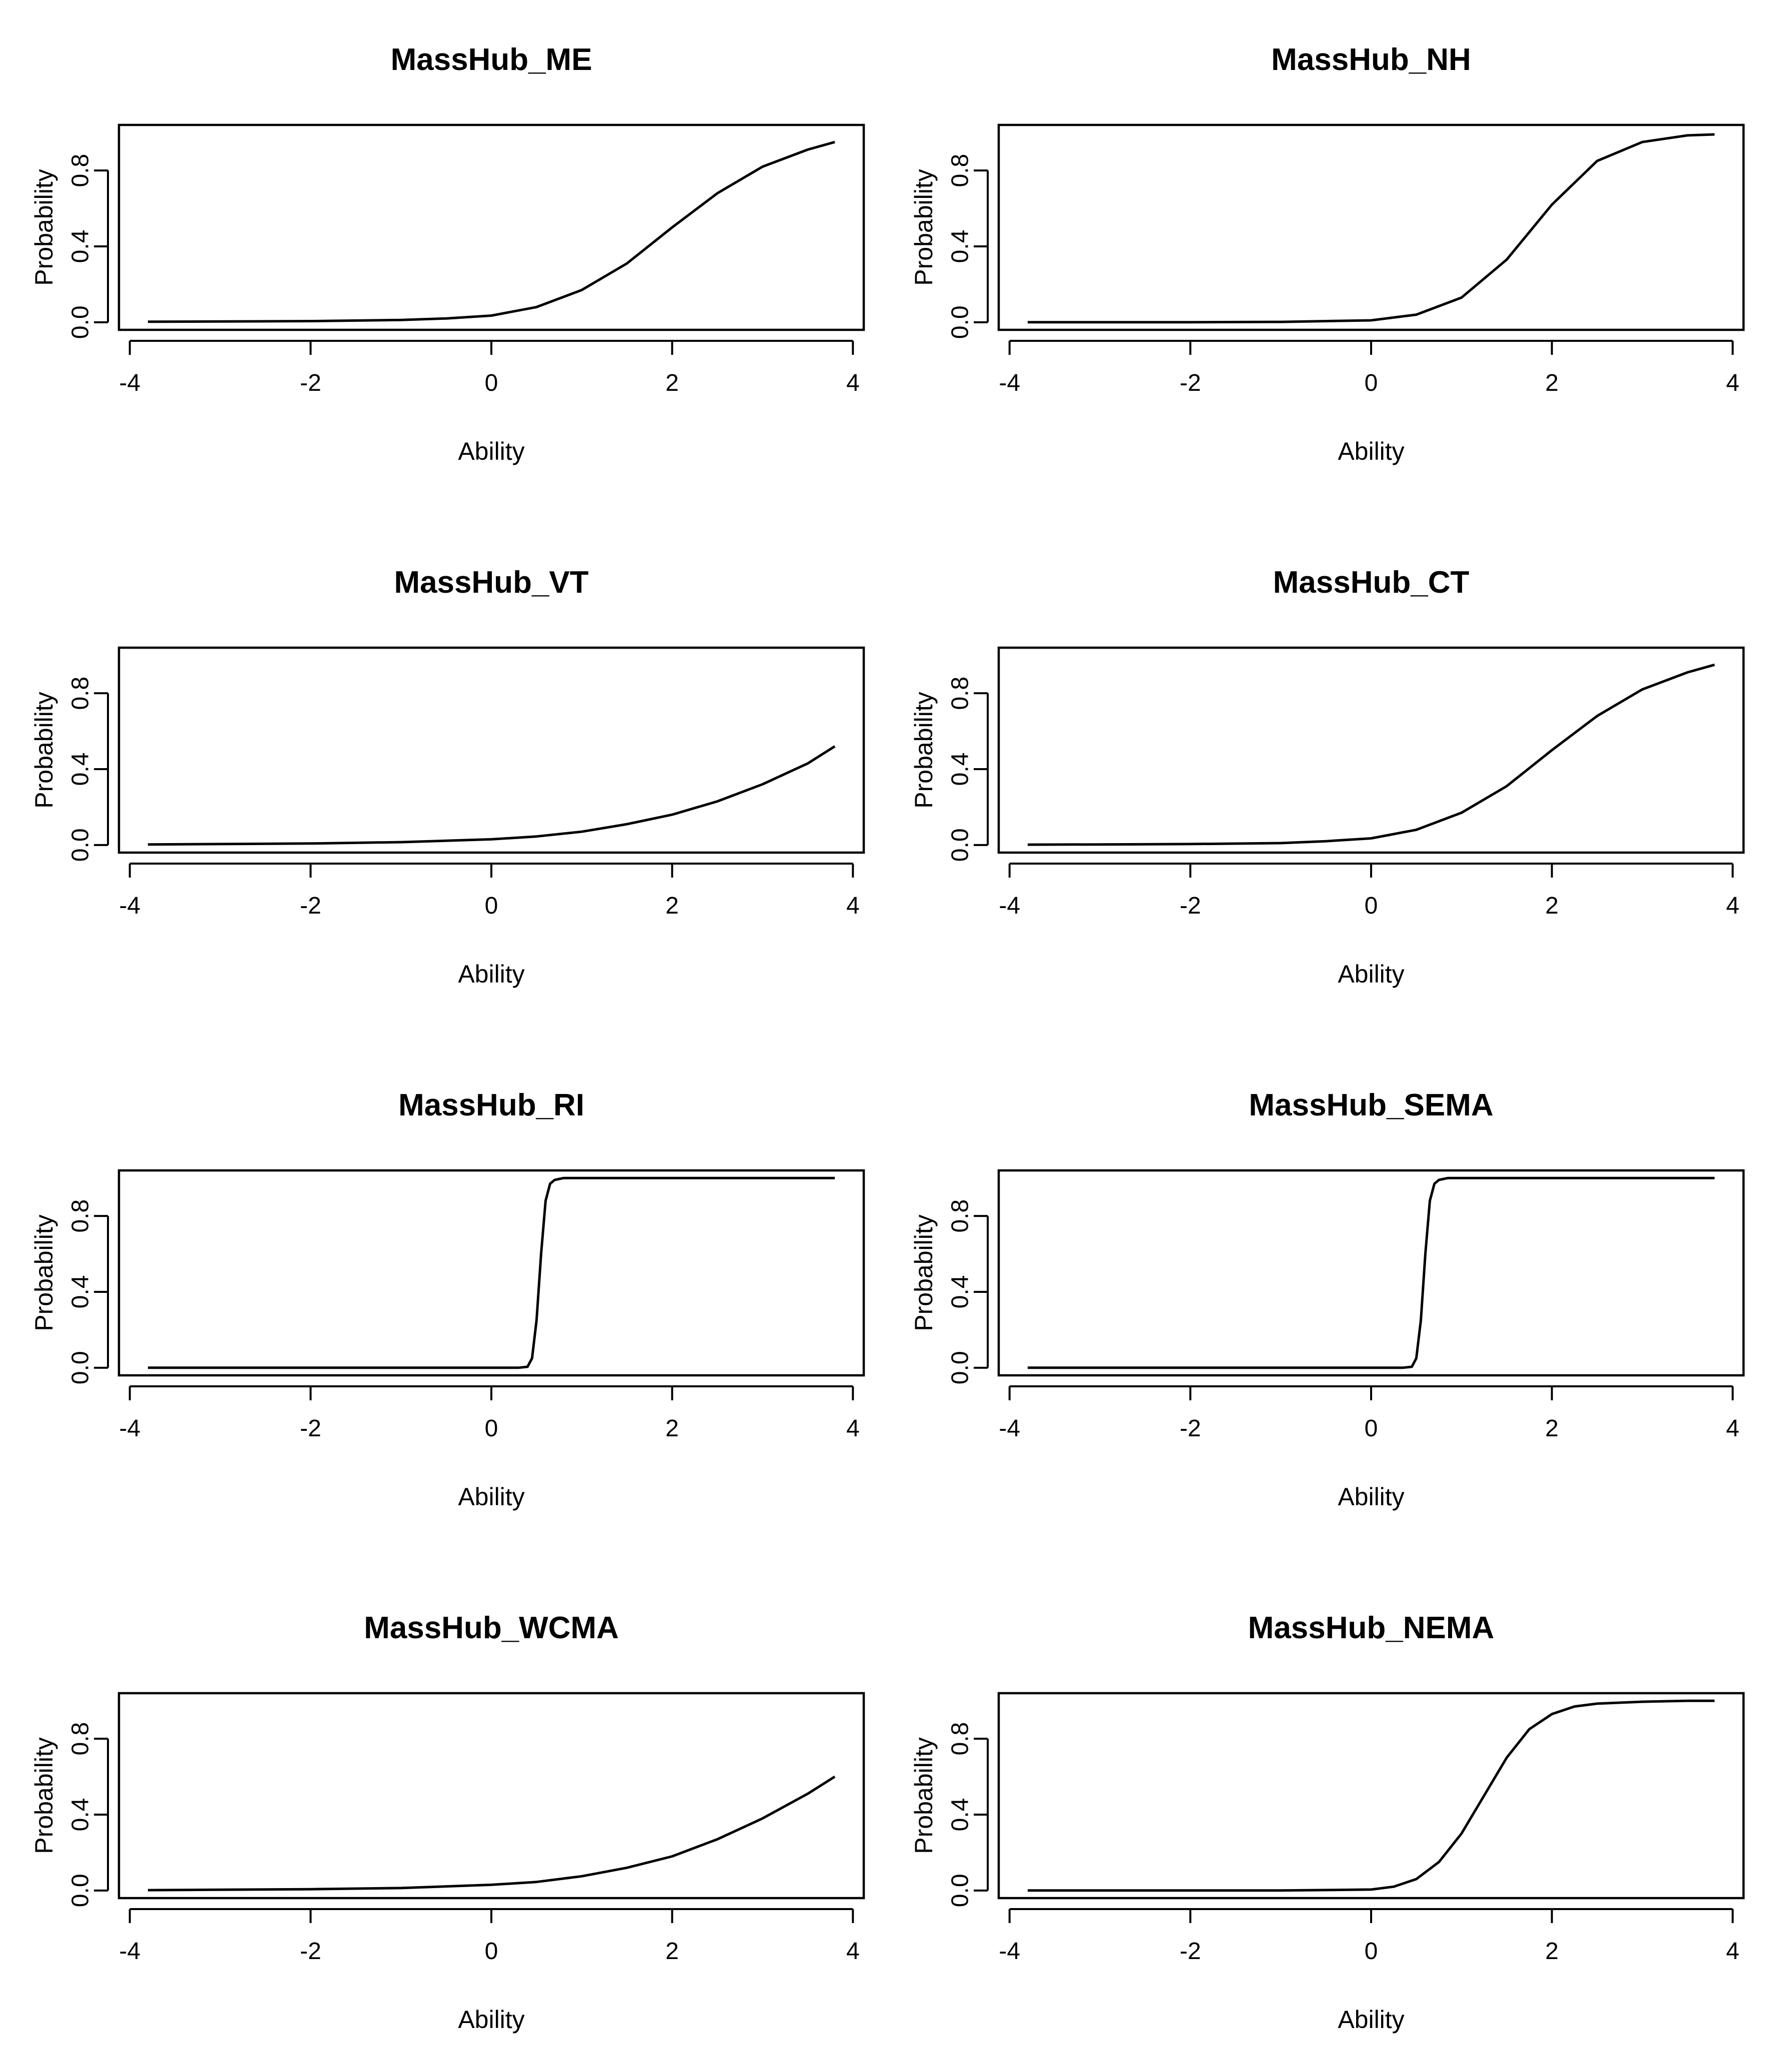 The width and height of the screenshot is (1778, 2072). Describe the element at coordinates (491, 582) in the screenshot. I see `chart-title: MassHub_VT` at that location.